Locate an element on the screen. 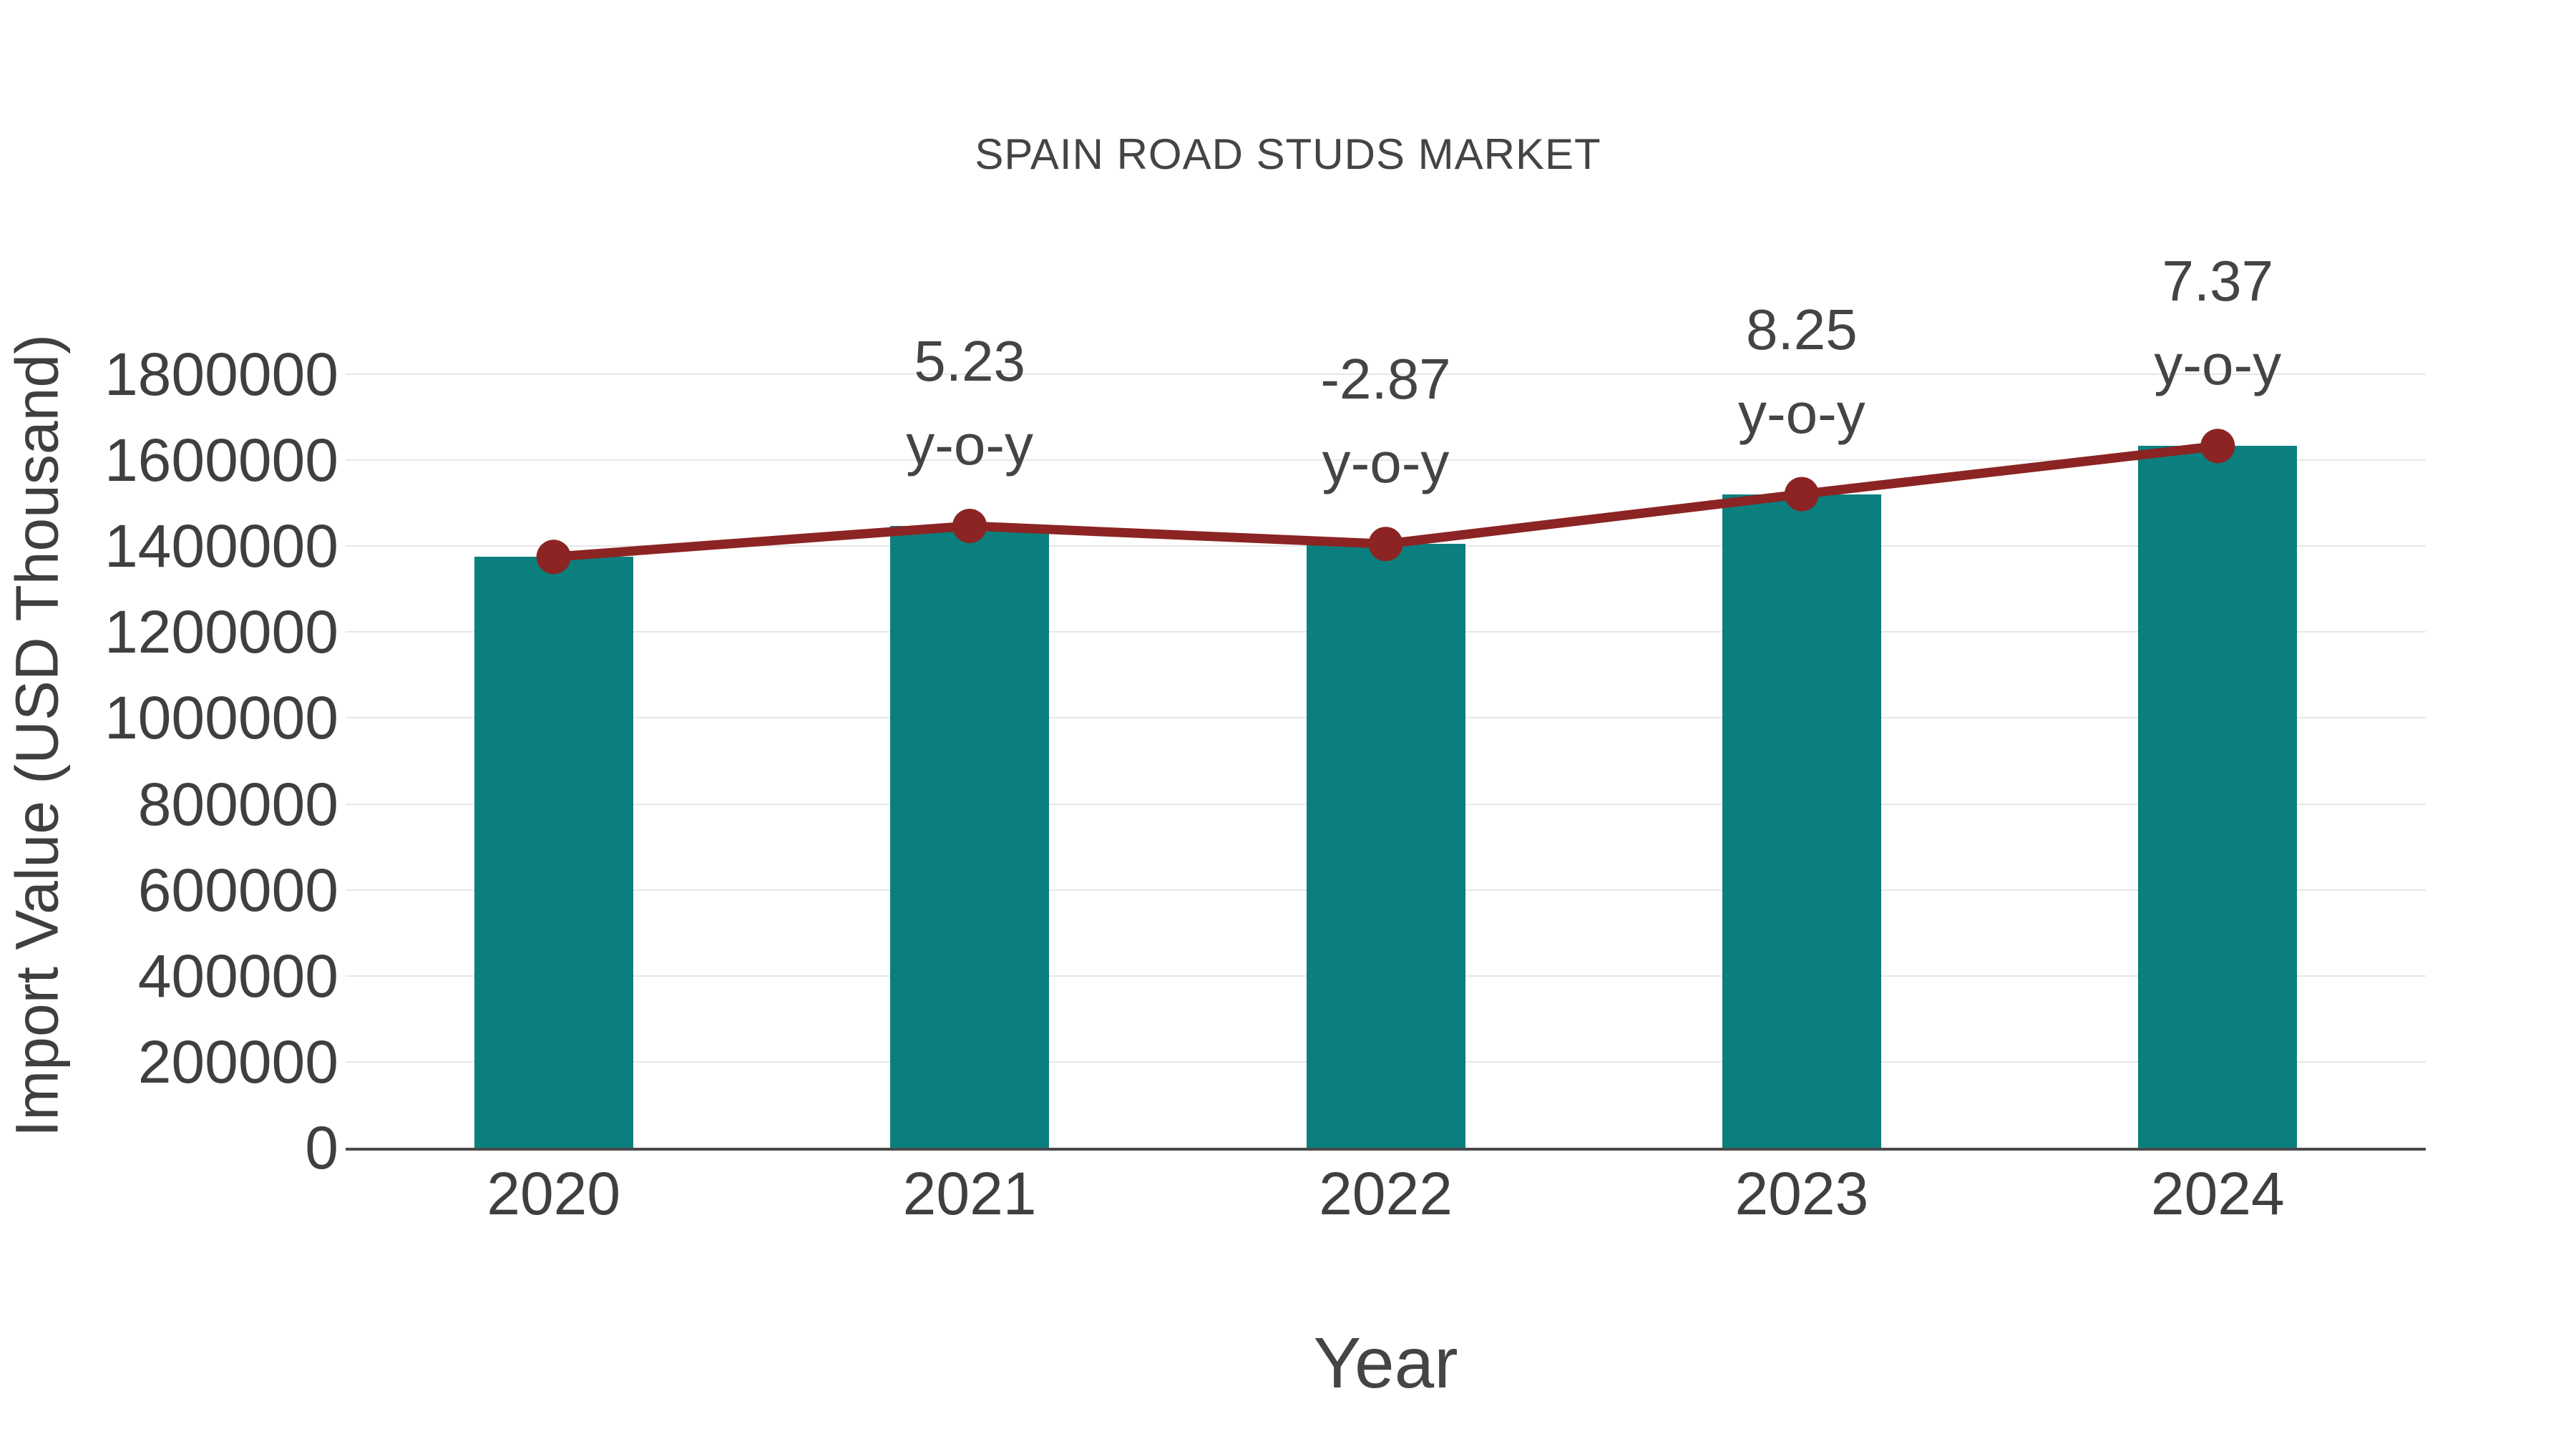 This screenshot has width=2576, height=1449. yoy-value-label-2022: -2.87 is located at coordinates (1385, 379).